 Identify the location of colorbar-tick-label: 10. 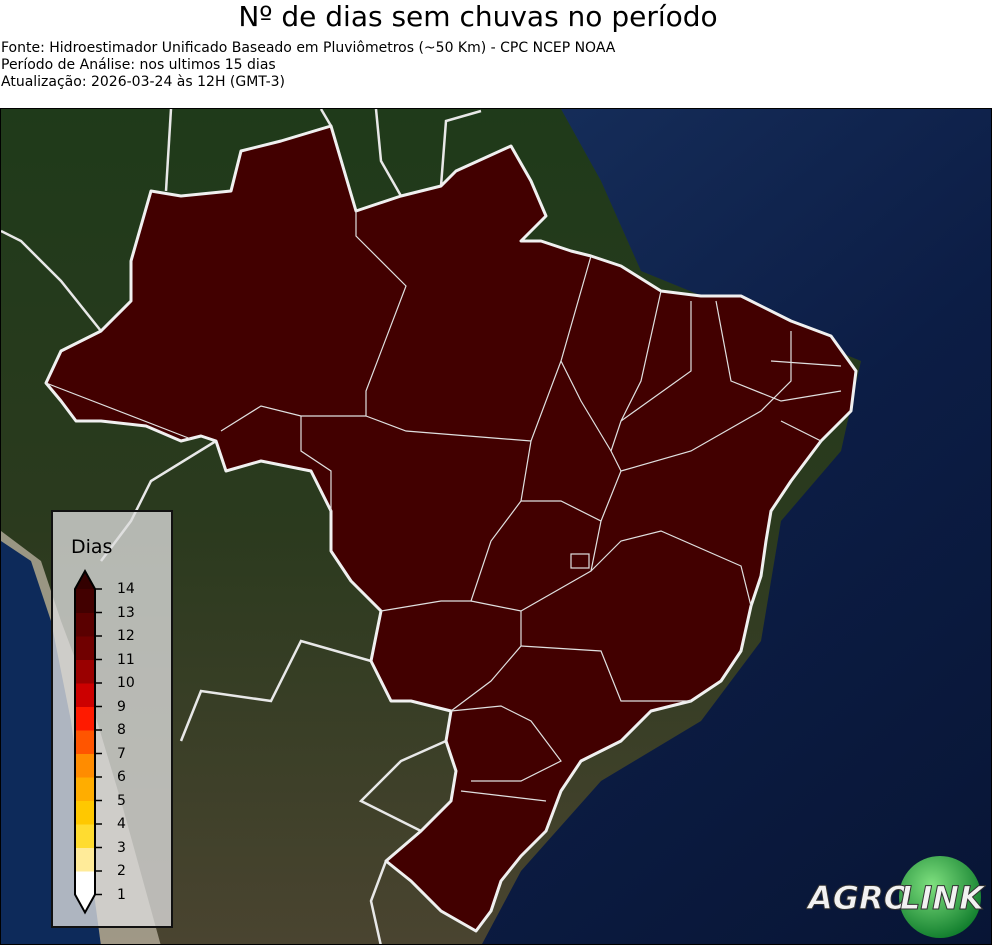
(126, 683).